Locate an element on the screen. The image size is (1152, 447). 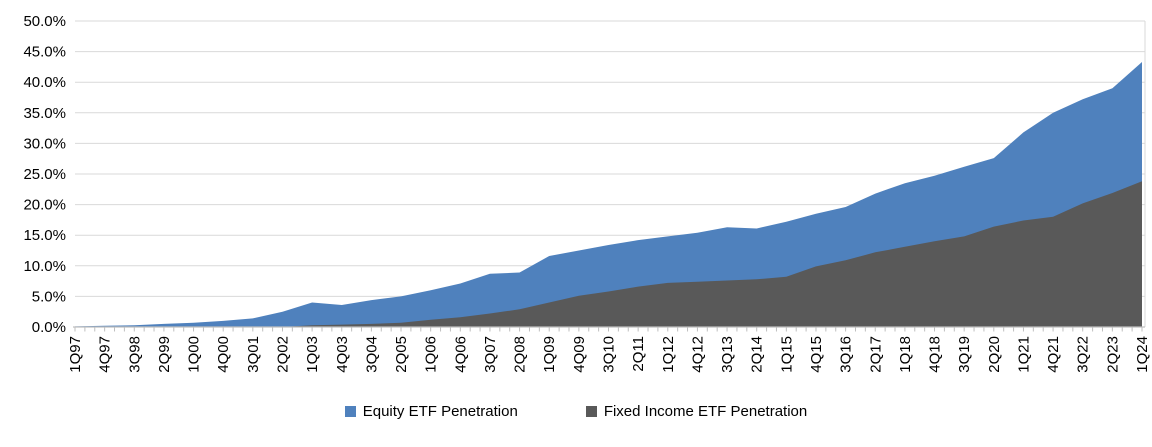
y-axis-label: 45.0% is located at coordinates (44, 52).